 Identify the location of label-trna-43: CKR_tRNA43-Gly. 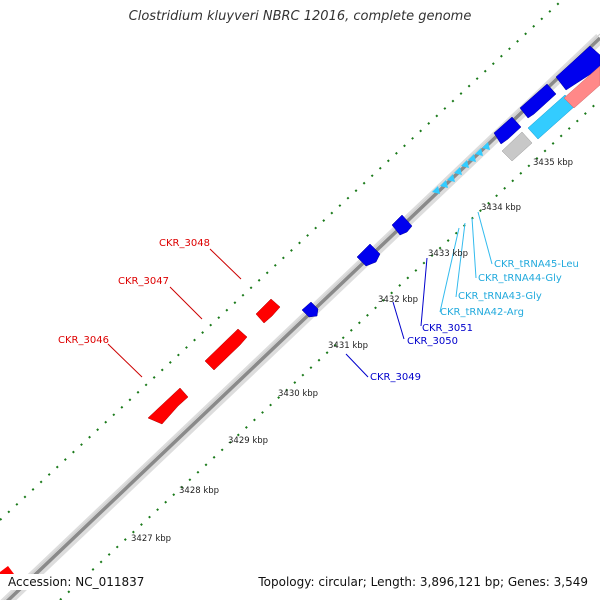
(500, 296).